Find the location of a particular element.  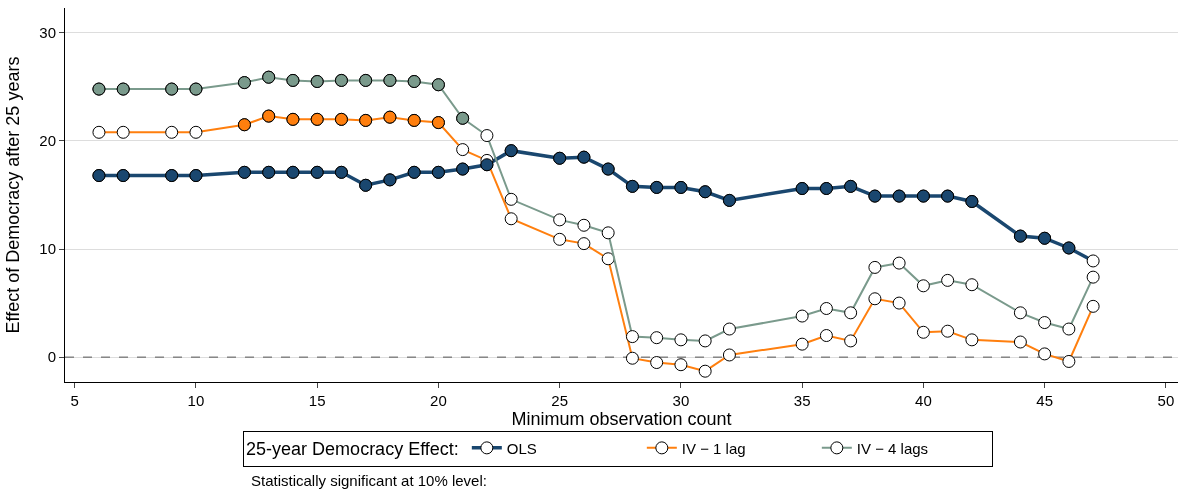

x-tick-label: 30 is located at coordinates (681, 400).